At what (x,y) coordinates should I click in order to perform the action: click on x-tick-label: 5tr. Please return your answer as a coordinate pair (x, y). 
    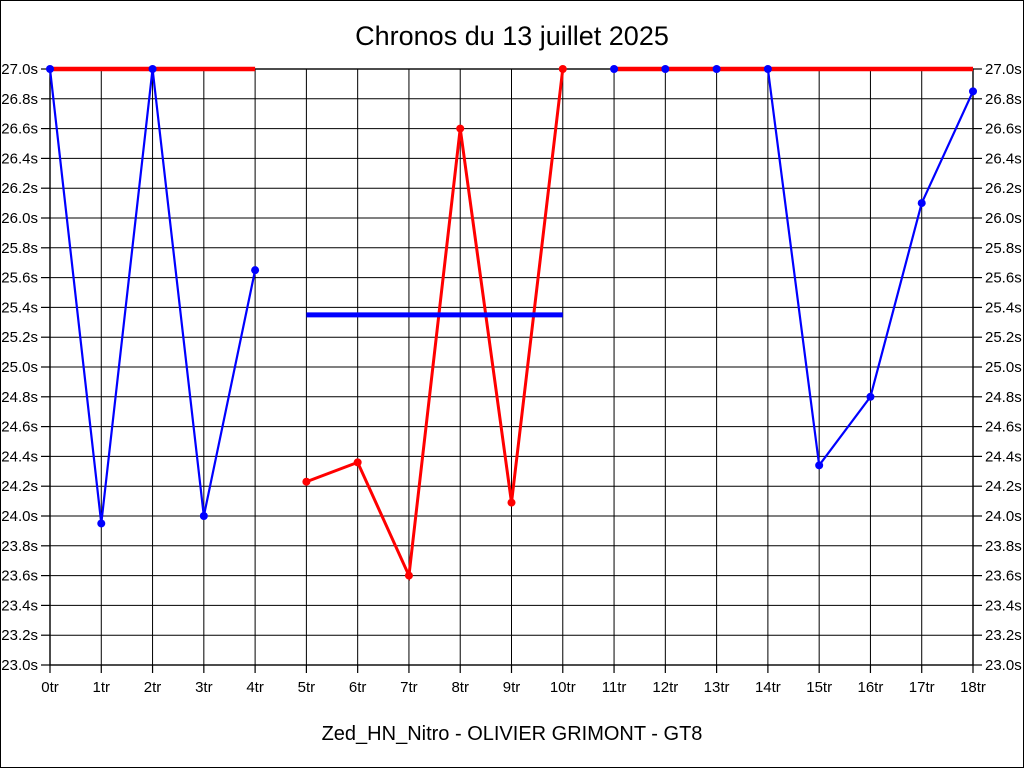
    Looking at the image, I should click on (307, 687).